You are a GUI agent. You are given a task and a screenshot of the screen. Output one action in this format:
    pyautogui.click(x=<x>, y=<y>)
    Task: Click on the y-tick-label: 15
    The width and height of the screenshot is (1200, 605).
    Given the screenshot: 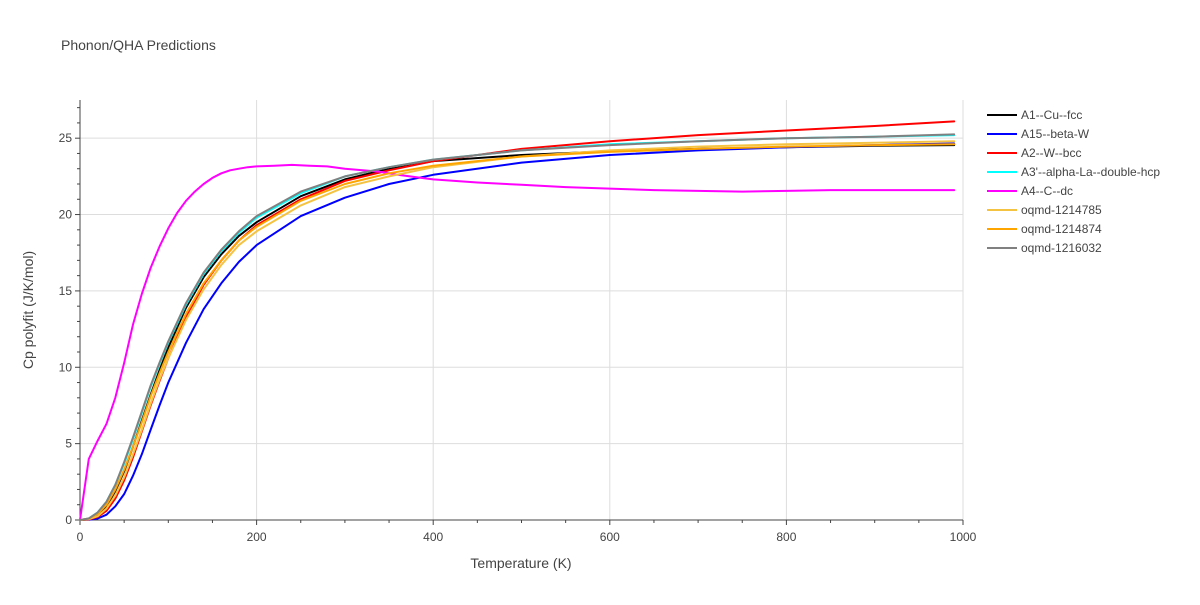 What is the action you would take?
    pyautogui.click(x=66, y=291)
    